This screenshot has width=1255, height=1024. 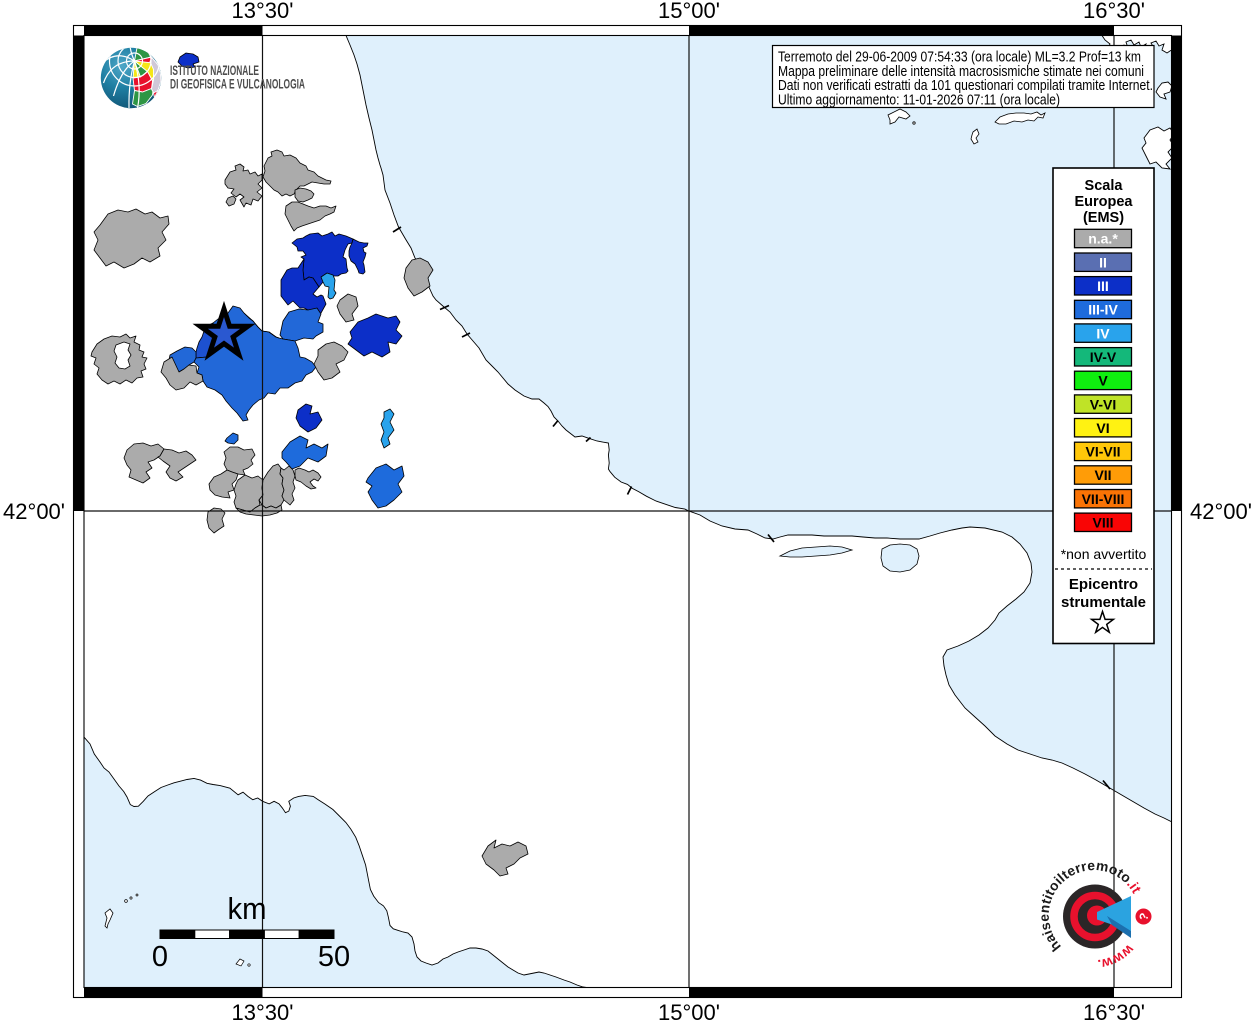 What do you see at coordinates (1102, 475) in the screenshot?
I see `svg-text: VII` at bounding box center [1102, 475].